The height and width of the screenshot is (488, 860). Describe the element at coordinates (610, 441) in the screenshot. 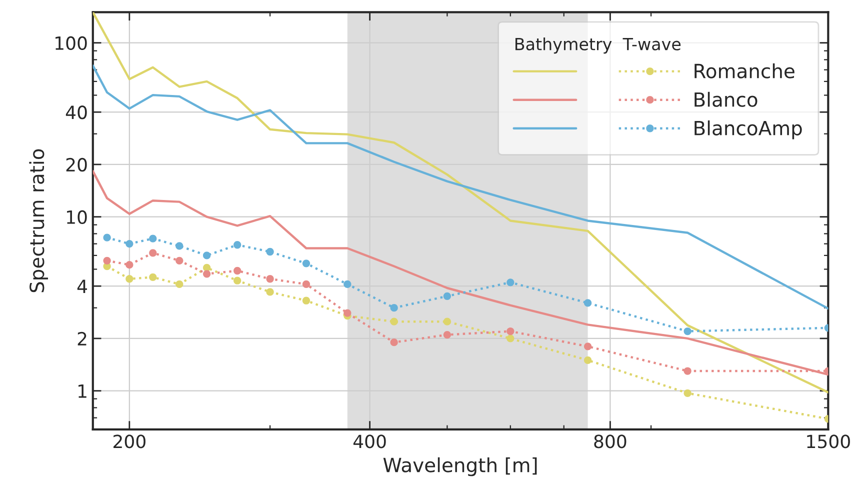

I see `x-tick-label: 800` at that location.